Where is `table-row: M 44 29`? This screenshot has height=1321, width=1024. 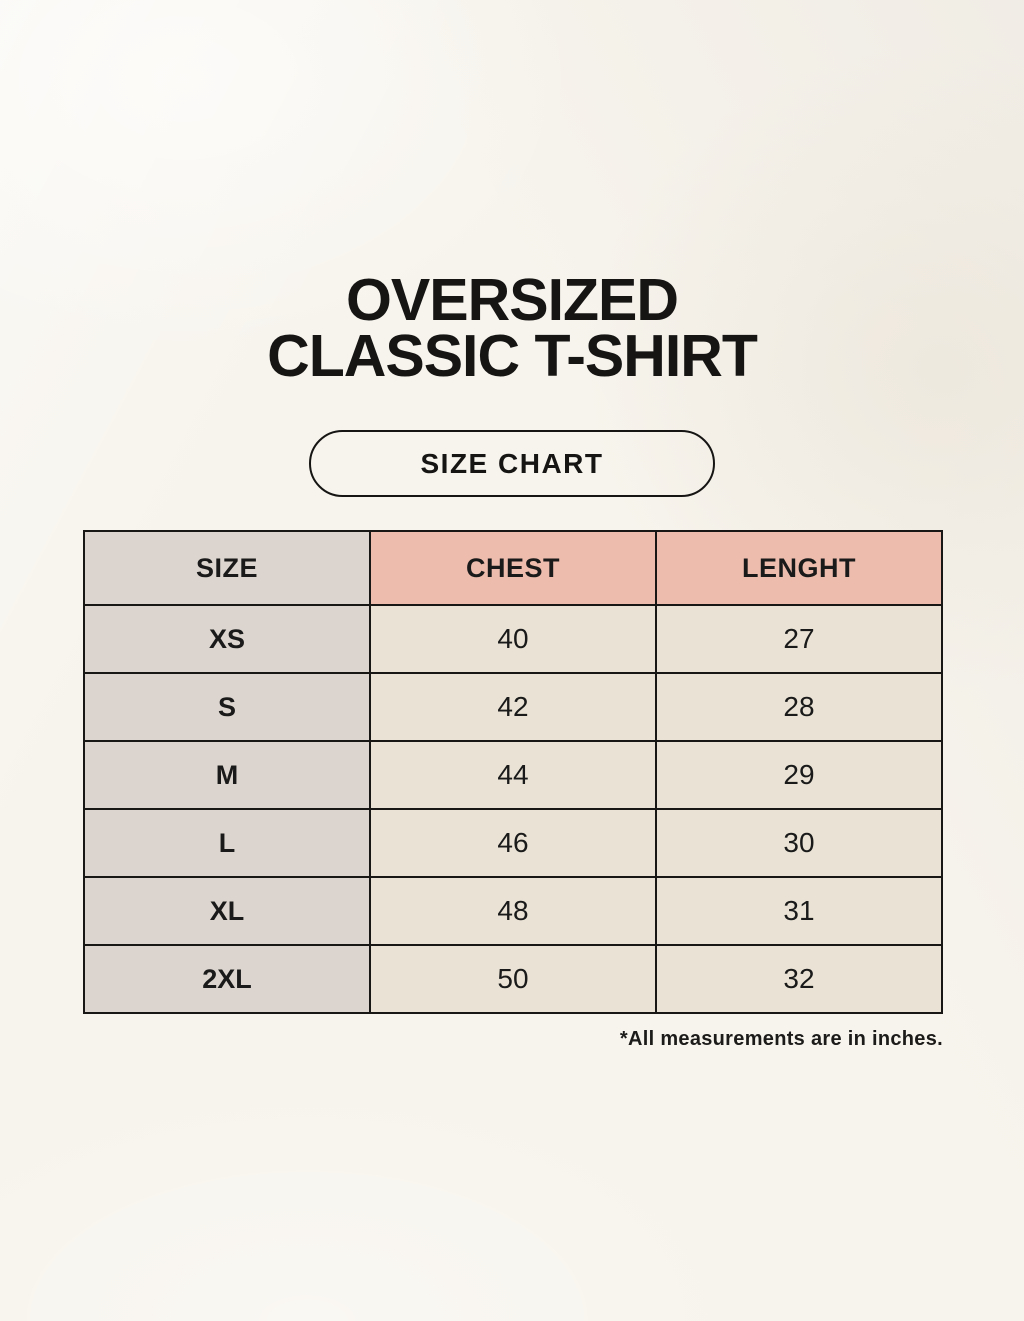 table-row: M 44 29 is located at coordinates (513, 775).